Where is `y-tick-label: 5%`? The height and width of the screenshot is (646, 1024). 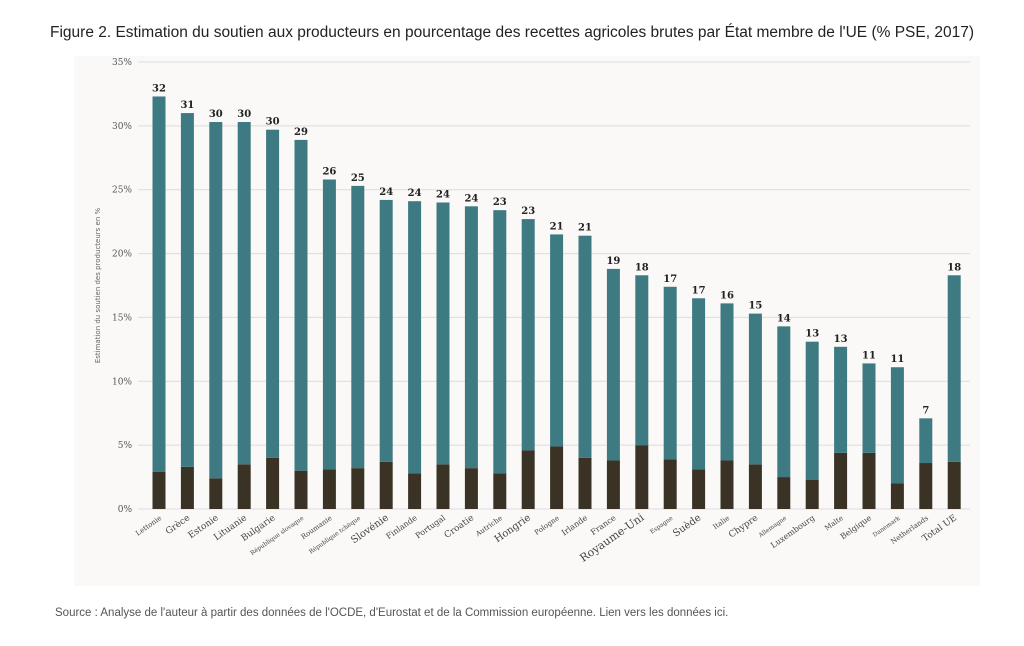 y-tick-label: 5% is located at coordinates (125, 446).